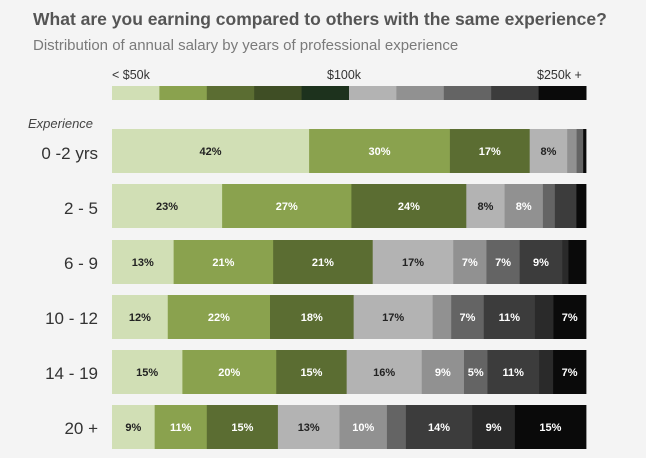 The width and height of the screenshot is (646, 458). I want to click on data-label: 42%, so click(211, 152).